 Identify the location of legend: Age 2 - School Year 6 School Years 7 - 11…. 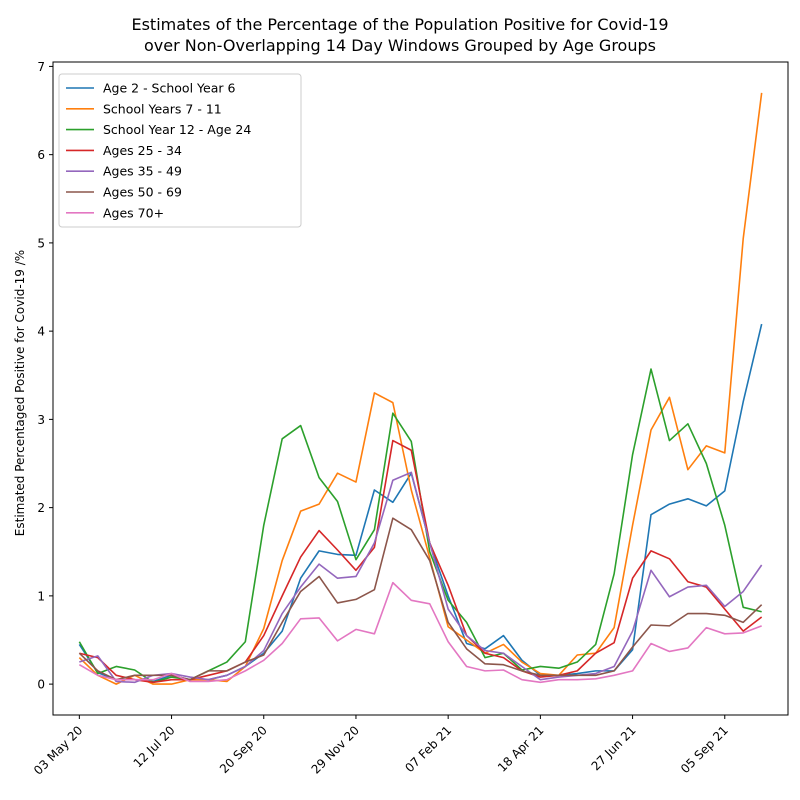
(180, 150).